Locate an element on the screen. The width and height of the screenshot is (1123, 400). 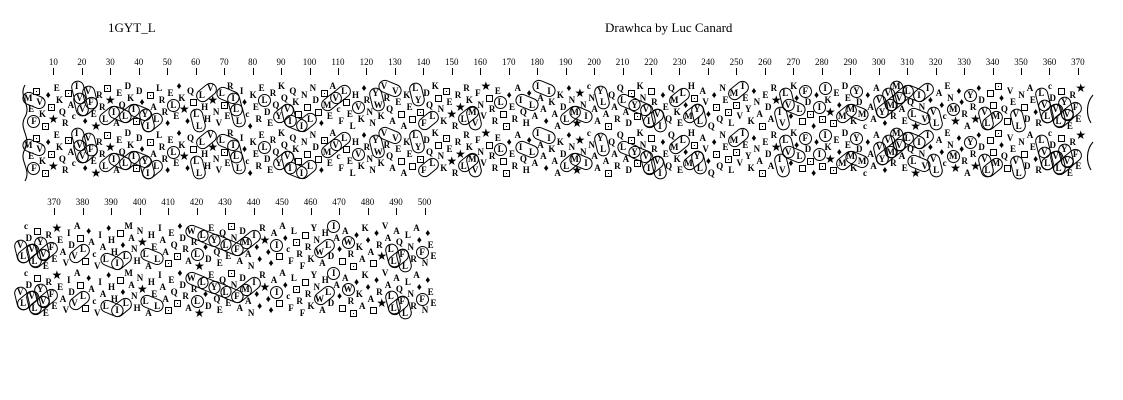
ruler-tick-label: 120 is located at coordinates (366, 62).